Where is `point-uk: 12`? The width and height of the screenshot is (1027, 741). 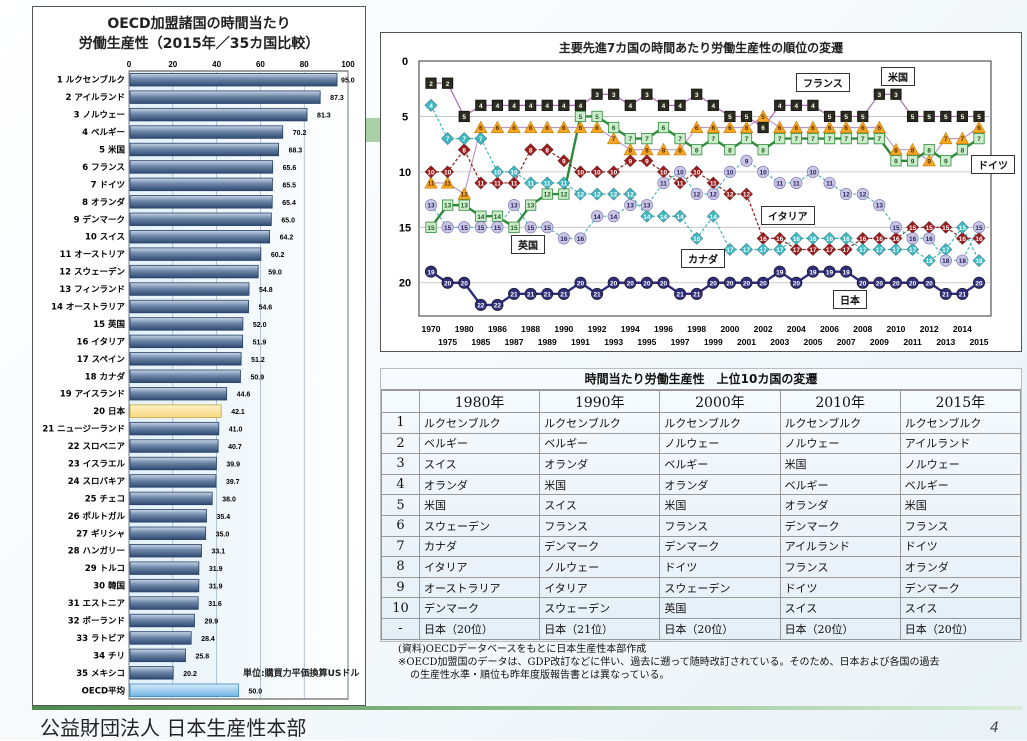
point-uk: 12 is located at coordinates (696, 194).